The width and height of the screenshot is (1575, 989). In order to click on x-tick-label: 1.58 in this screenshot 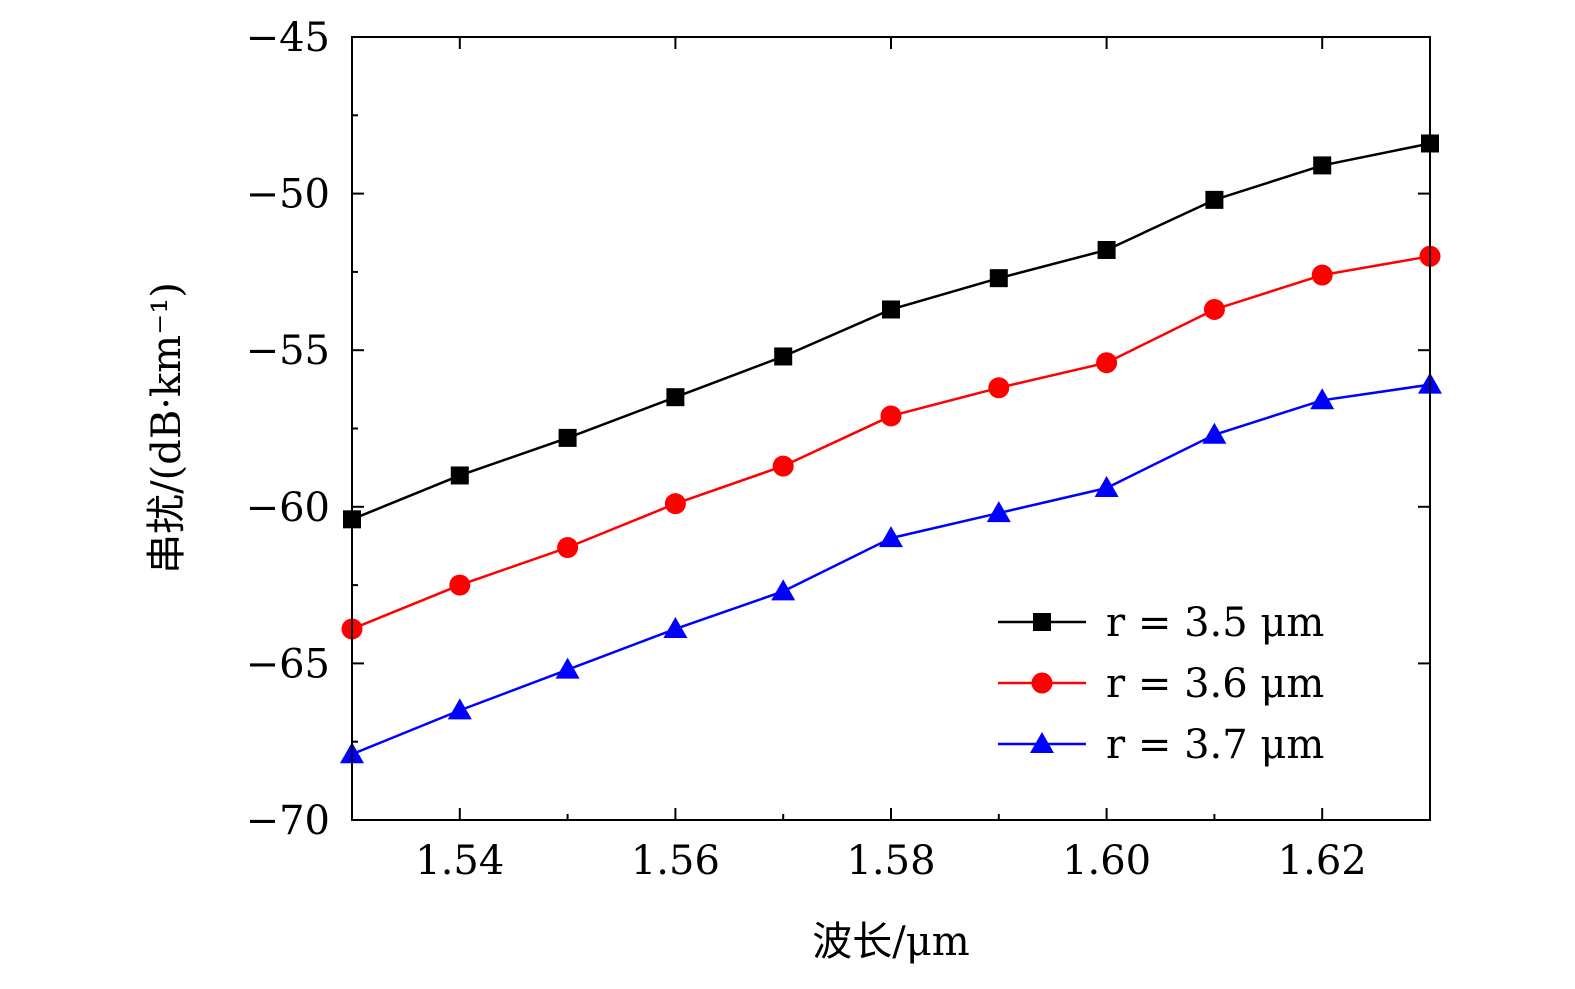, I will do `click(890, 861)`.